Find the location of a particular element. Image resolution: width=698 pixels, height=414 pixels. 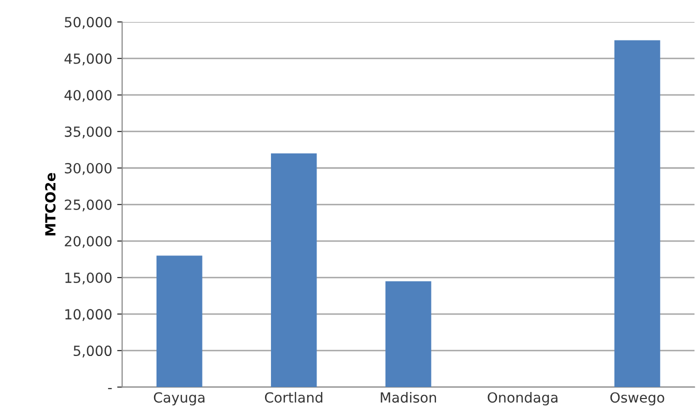

y-tick-label: 50,000 is located at coordinates (88, 22).